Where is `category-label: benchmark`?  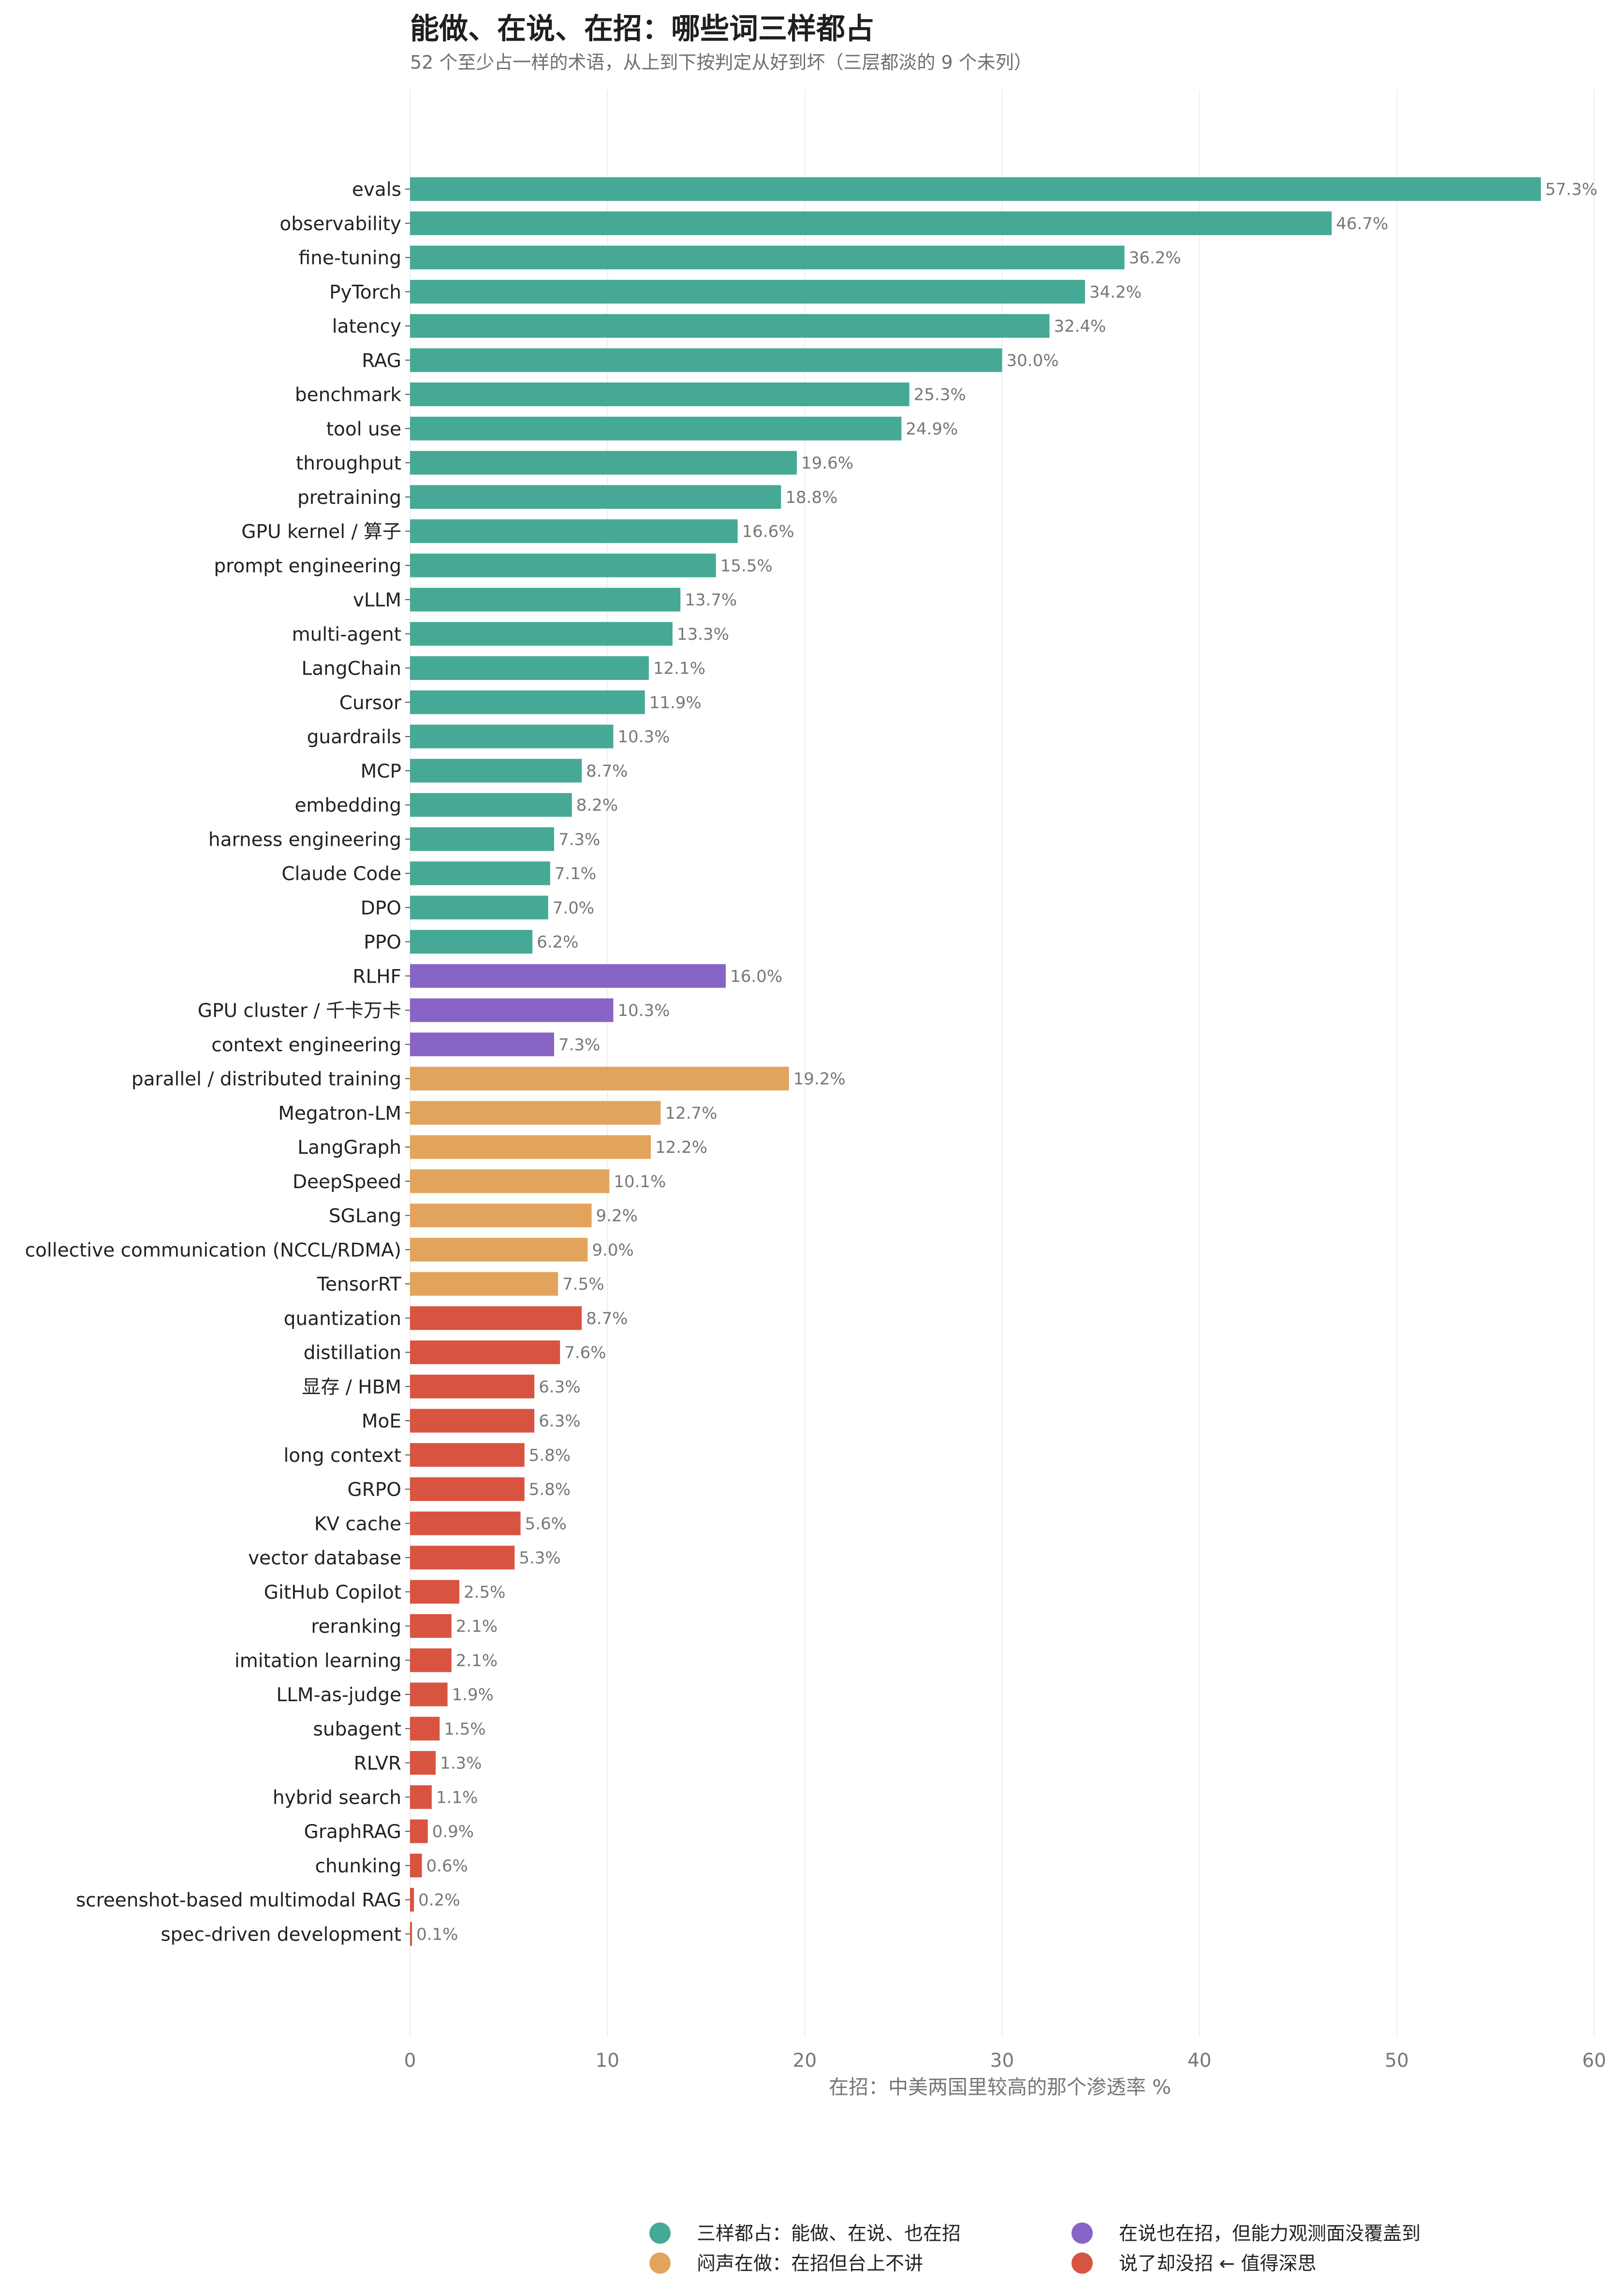 category-label: benchmark is located at coordinates (348, 395).